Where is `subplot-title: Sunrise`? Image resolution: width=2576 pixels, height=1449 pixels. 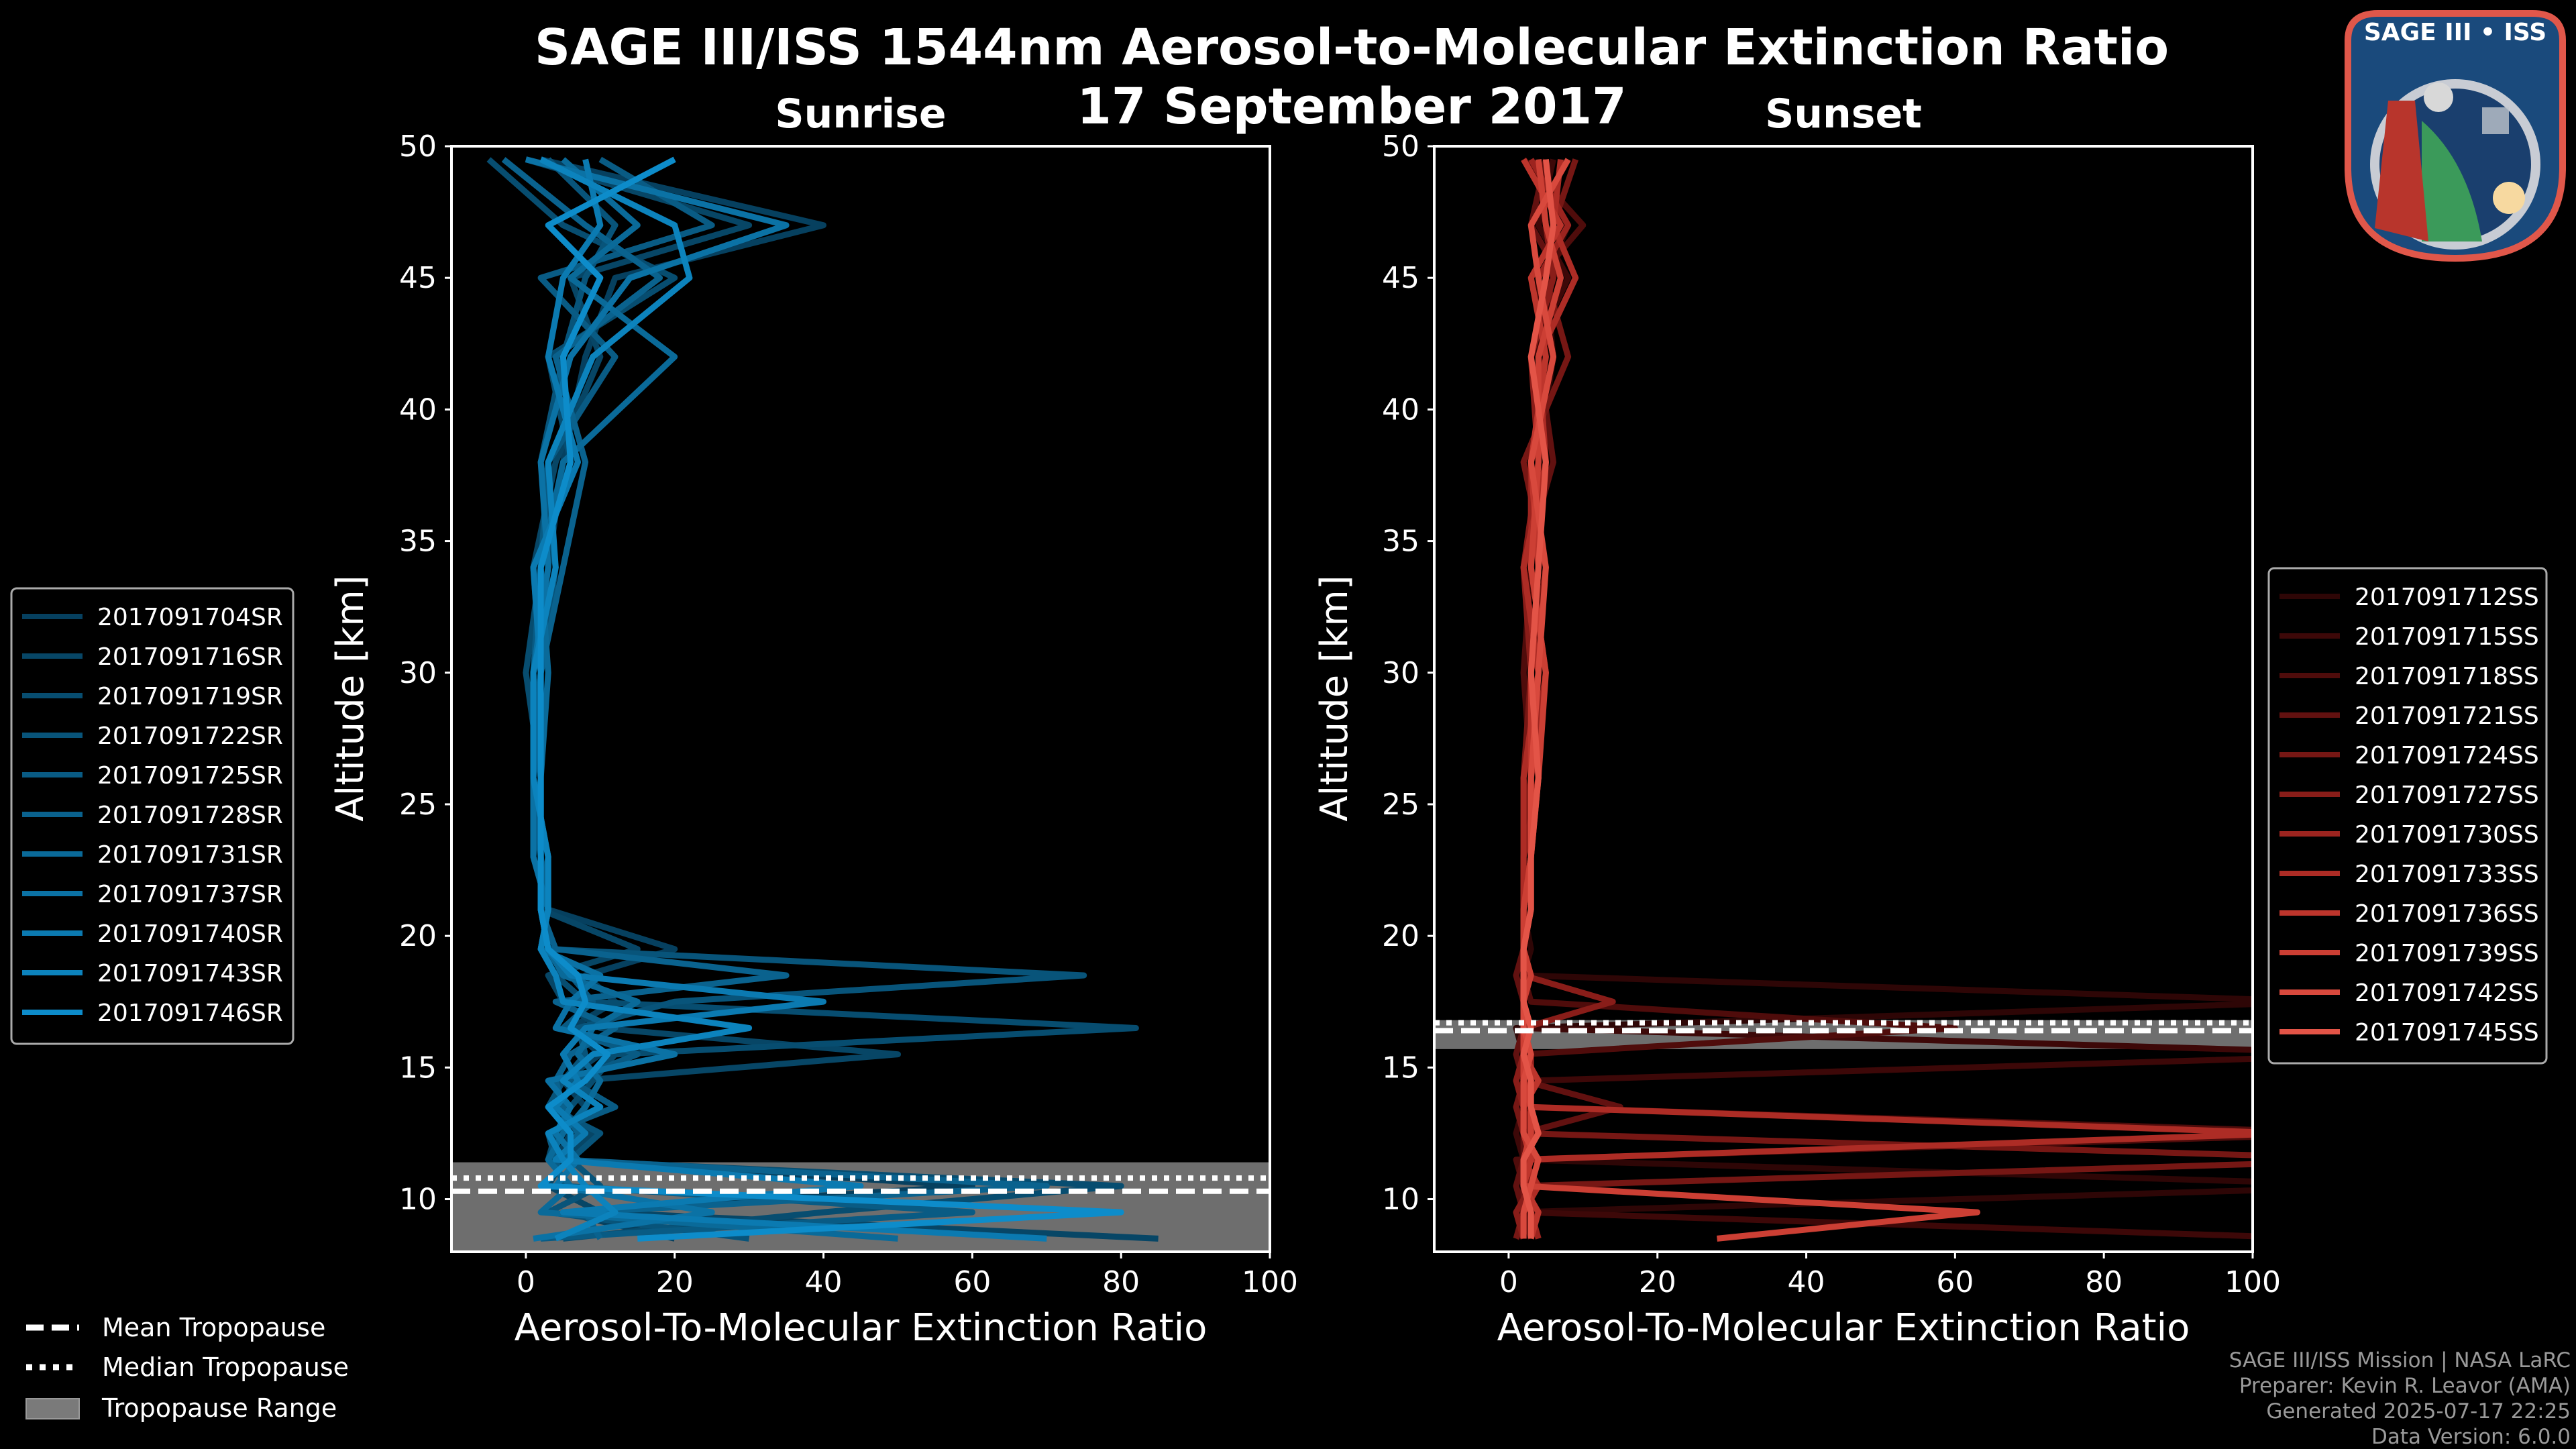 subplot-title: Sunrise is located at coordinates (860, 114).